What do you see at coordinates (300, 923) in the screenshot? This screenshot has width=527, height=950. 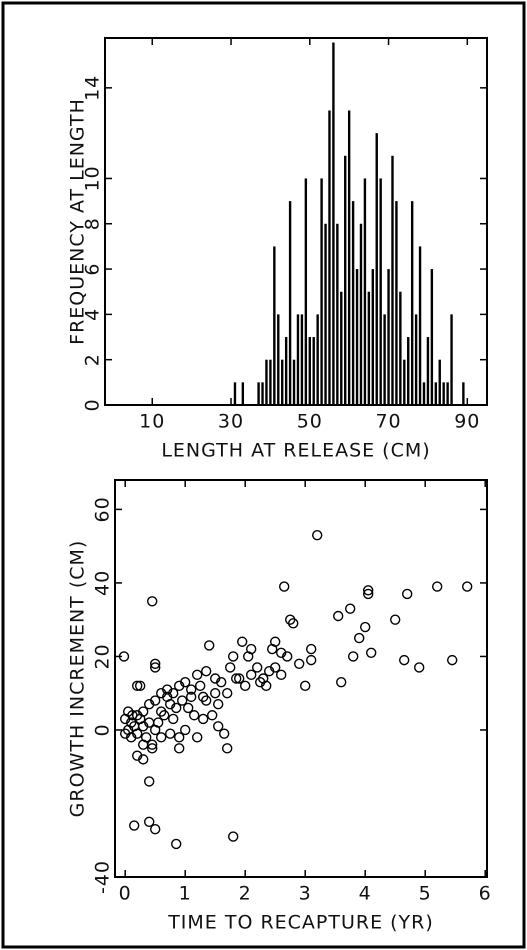 I see `x-axis-label: TIME TO RECAPTURE (YR)` at bounding box center [300, 923].